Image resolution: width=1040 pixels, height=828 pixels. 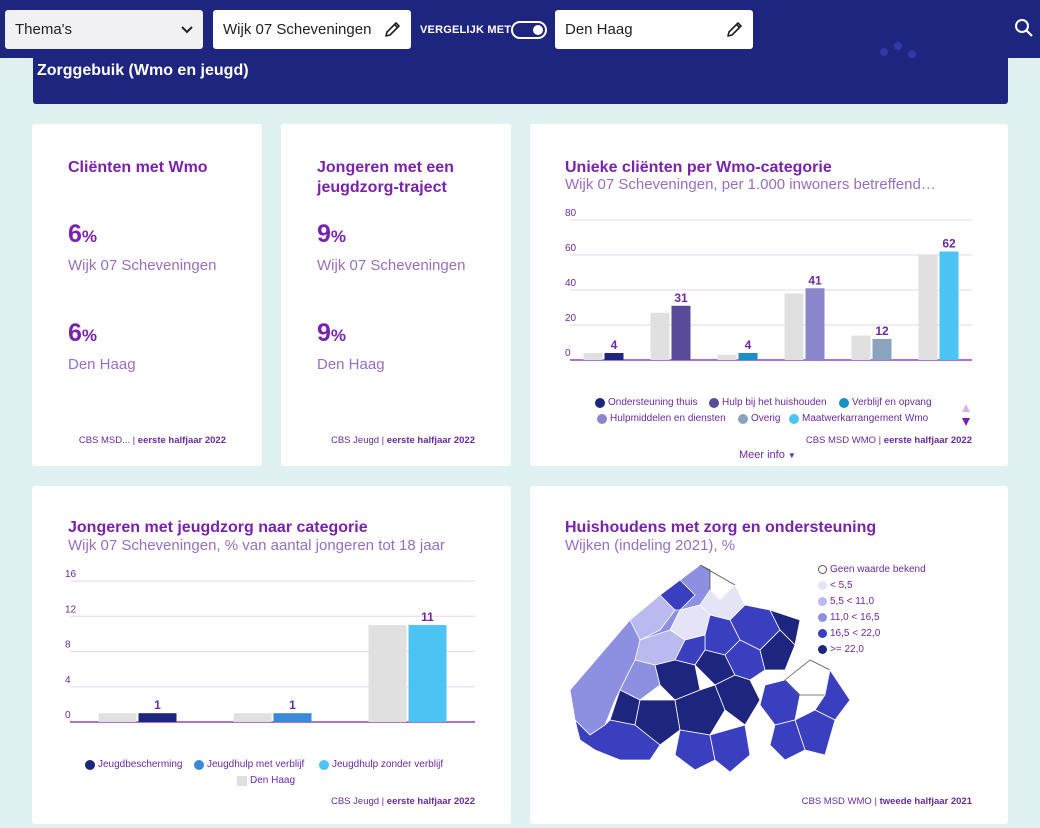 What do you see at coordinates (705, 671) in the screenshot?
I see `district-choropleth-map` at bounding box center [705, 671].